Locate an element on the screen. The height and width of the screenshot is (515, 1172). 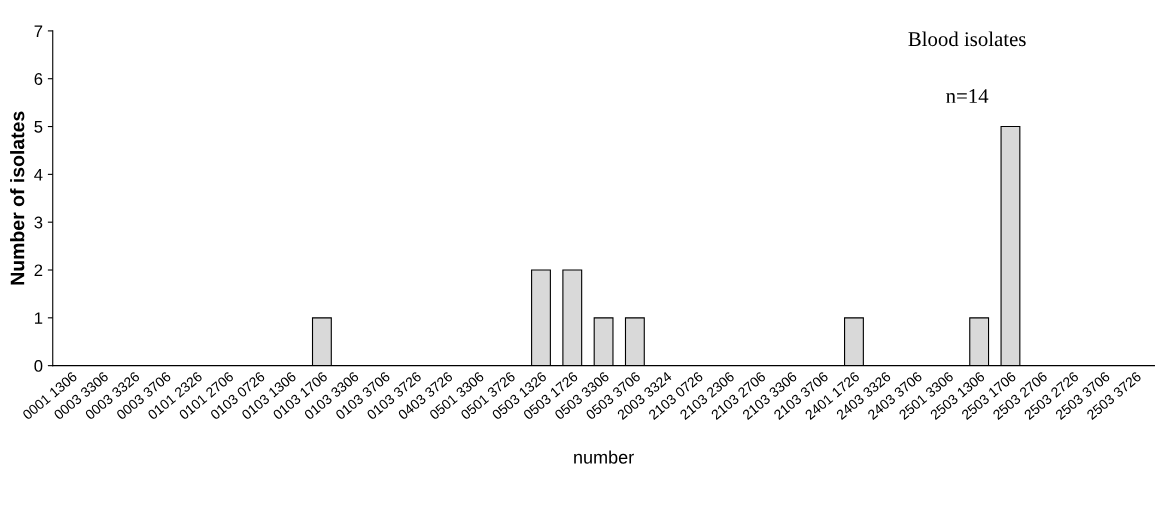
x-axis-title: number is located at coordinates (604, 457).